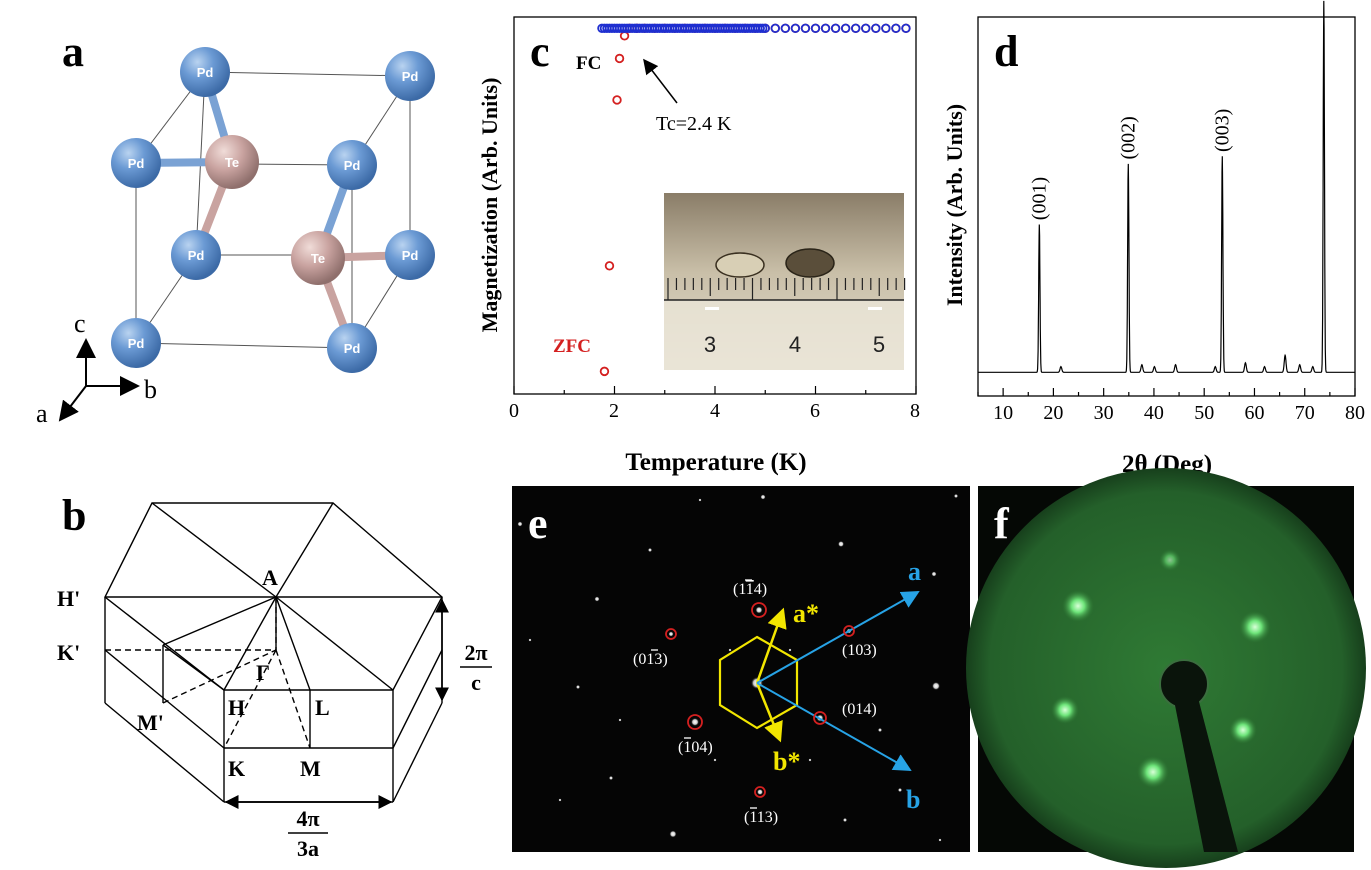 Image resolution: width=1371 pixels, height=870 pixels. Describe the element at coordinates (572, 346) in the screenshot. I see `annotation-zfc: ZFC` at that location.